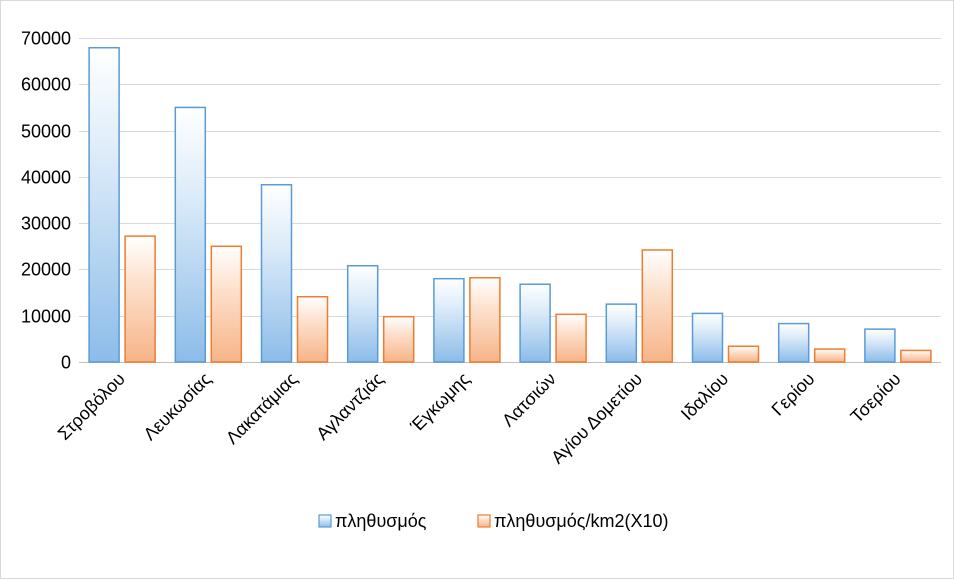  What do you see at coordinates (704, 396) in the screenshot?
I see `x-category-label: Ιδαλίου` at bounding box center [704, 396].